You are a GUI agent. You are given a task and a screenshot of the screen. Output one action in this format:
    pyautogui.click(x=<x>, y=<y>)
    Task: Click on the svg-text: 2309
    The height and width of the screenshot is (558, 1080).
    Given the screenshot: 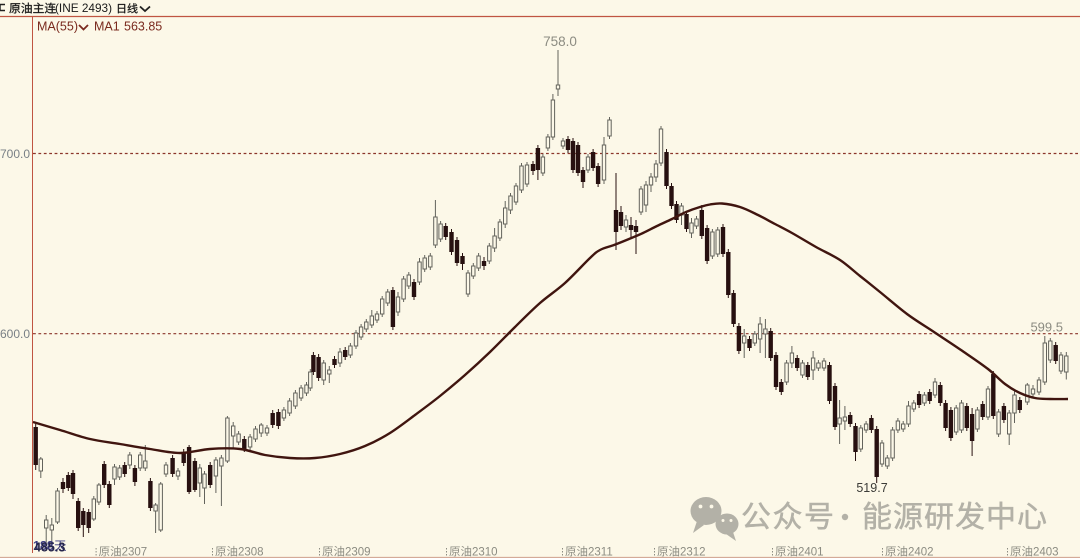 What is the action you would take?
    pyautogui.click(x=358, y=552)
    